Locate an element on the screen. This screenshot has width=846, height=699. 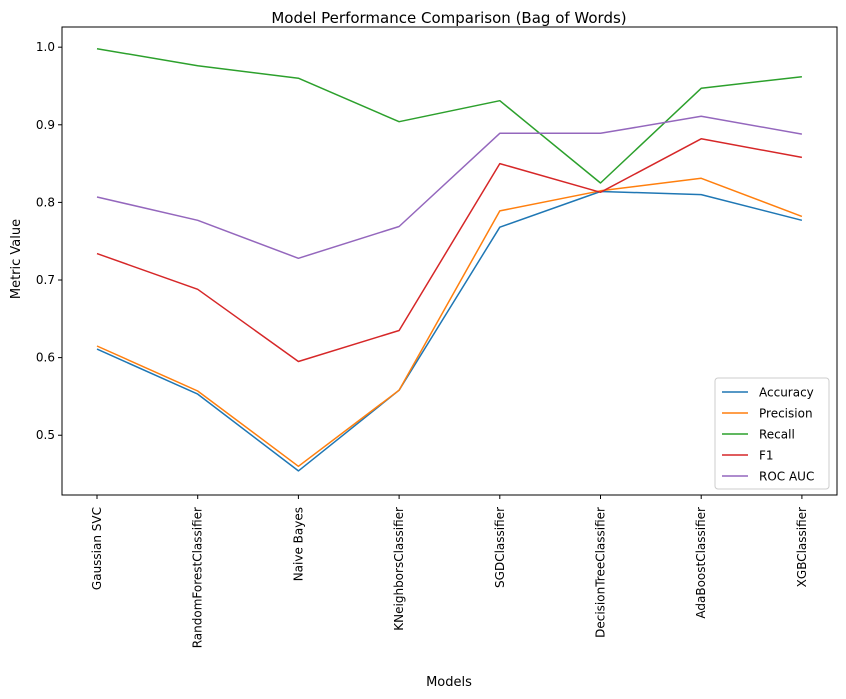
legend-label: ROC AUC is located at coordinates (786, 477).